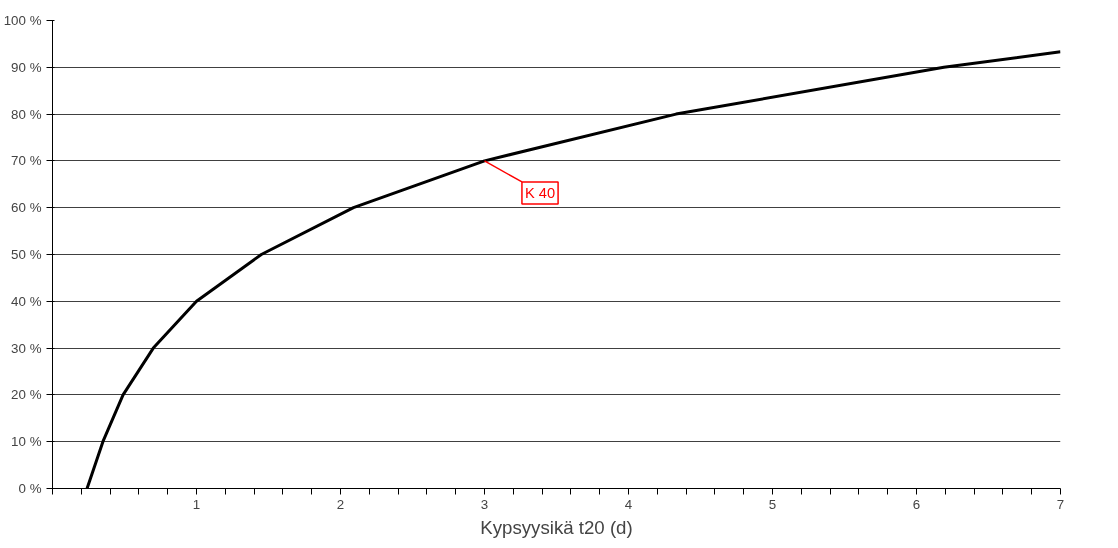 This screenshot has height=548, width=1118. I want to click on y-tick-label: 20 %, so click(26, 395).